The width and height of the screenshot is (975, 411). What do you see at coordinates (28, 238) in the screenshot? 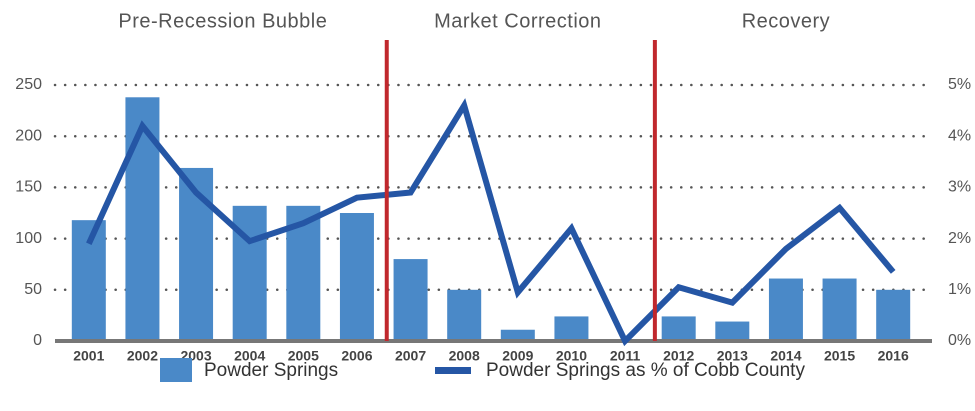
I see `y-tick-label: 100` at bounding box center [28, 238].